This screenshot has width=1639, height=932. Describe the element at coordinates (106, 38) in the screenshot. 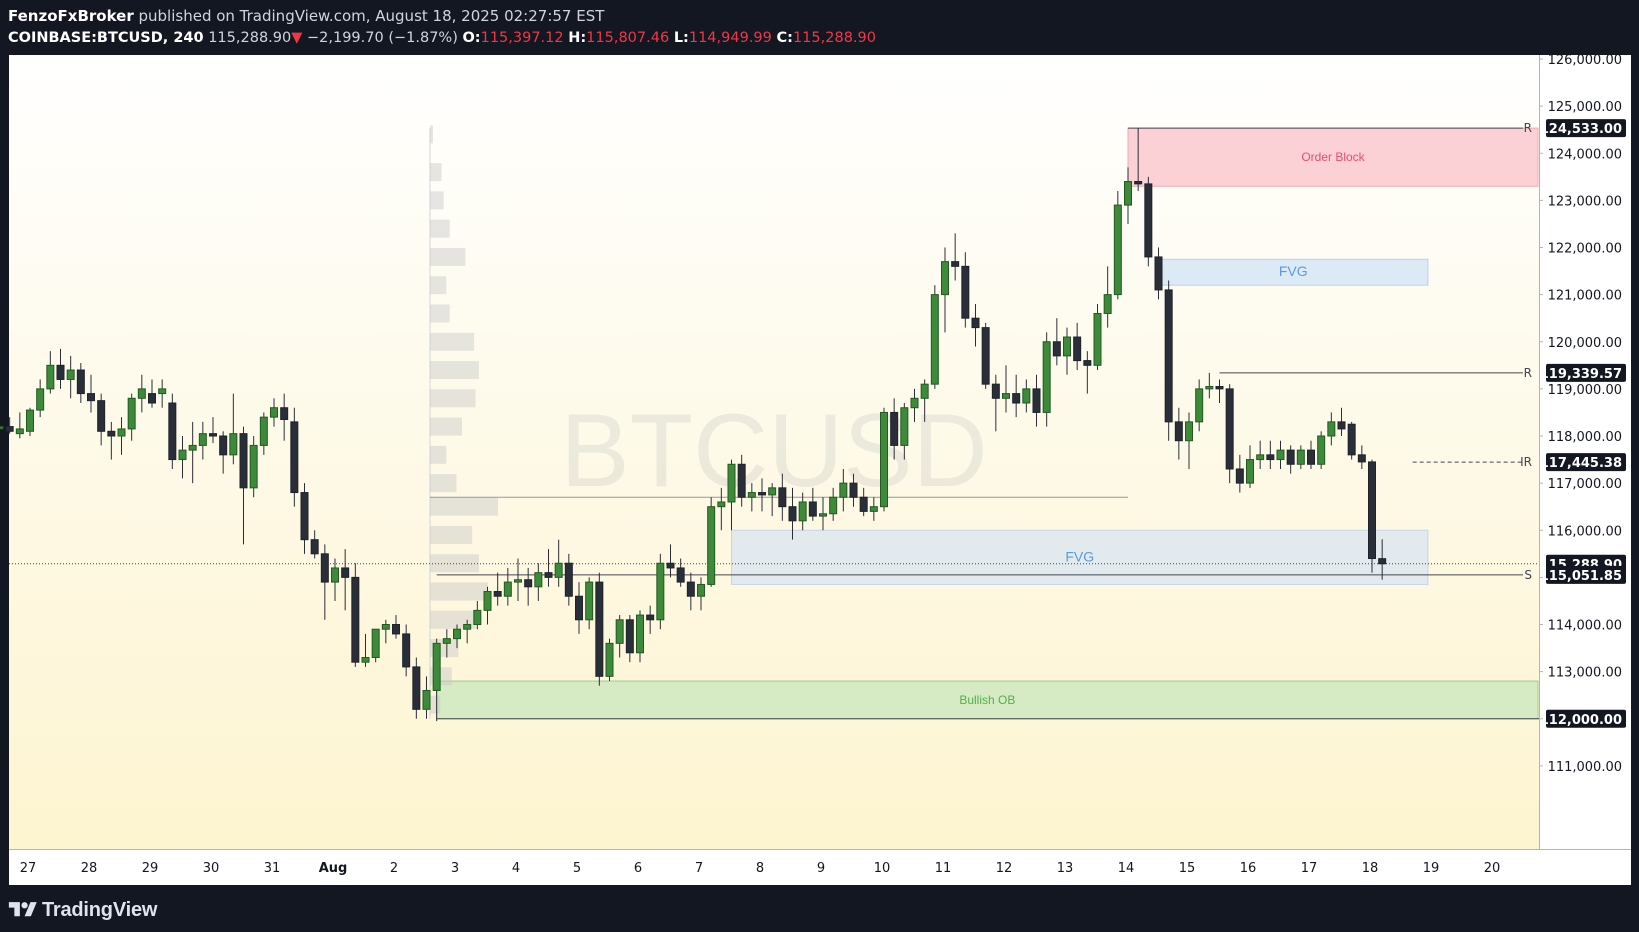

I see `symbol-label: COINBASE:BTCUSD, 240` at that location.